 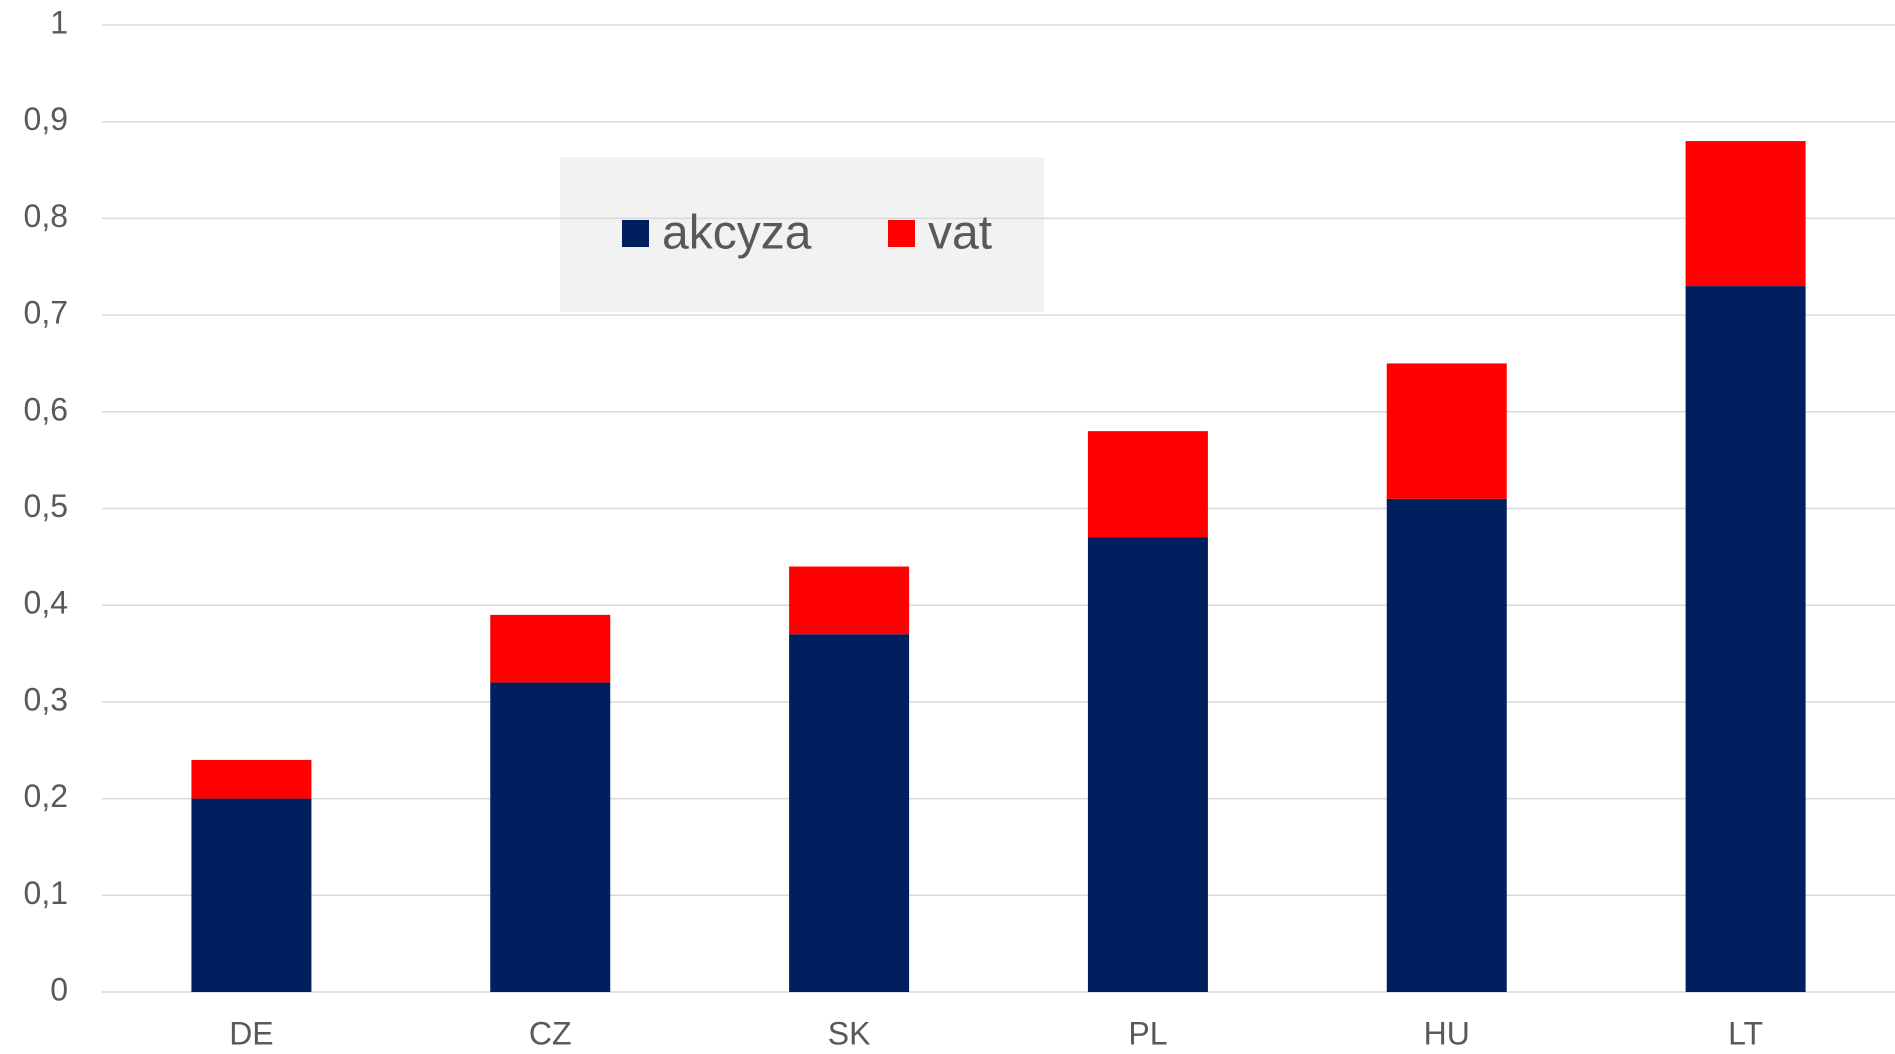 I want to click on x-tick-label: SK, so click(x=849, y=1033).